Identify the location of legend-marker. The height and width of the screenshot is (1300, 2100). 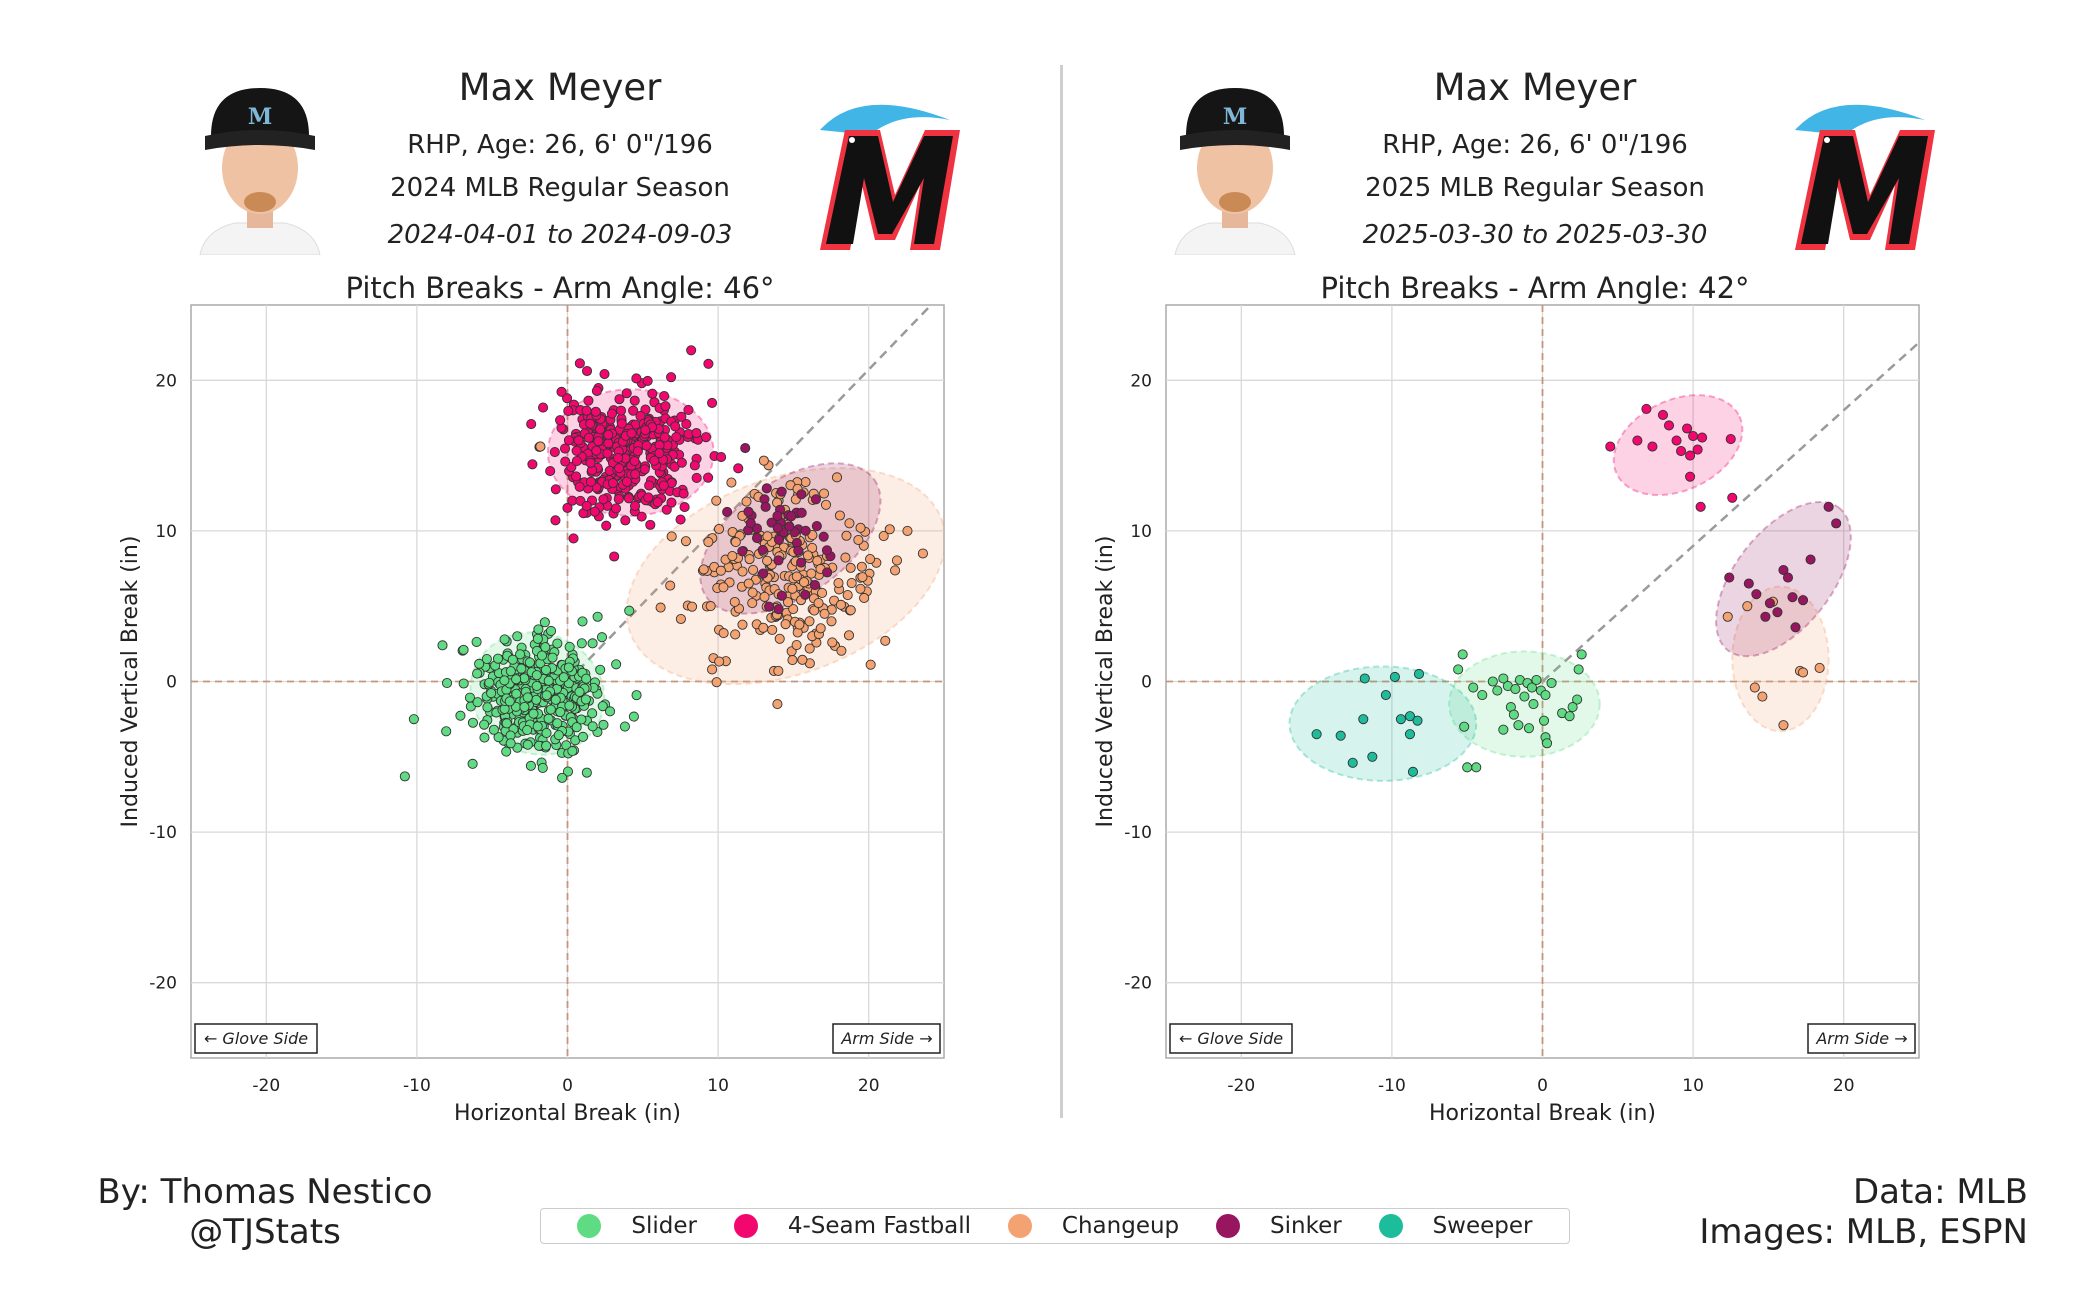
(589, 1226).